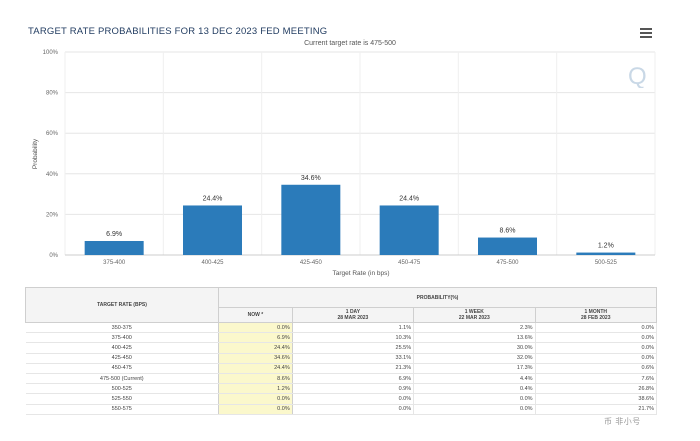 This screenshot has height=441, width=700. I want to click on column-header: NOW *, so click(255, 315).